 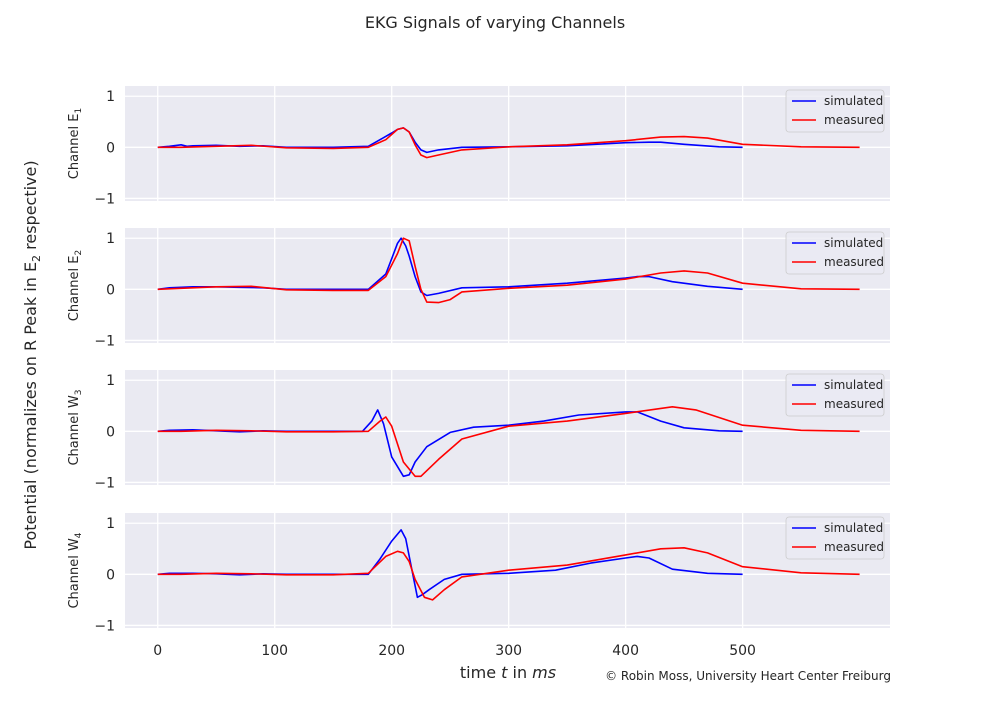 What do you see at coordinates (75, 427) in the screenshot?
I see `subplot-ylabel: Channel W3` at bounding box center [75, 427].